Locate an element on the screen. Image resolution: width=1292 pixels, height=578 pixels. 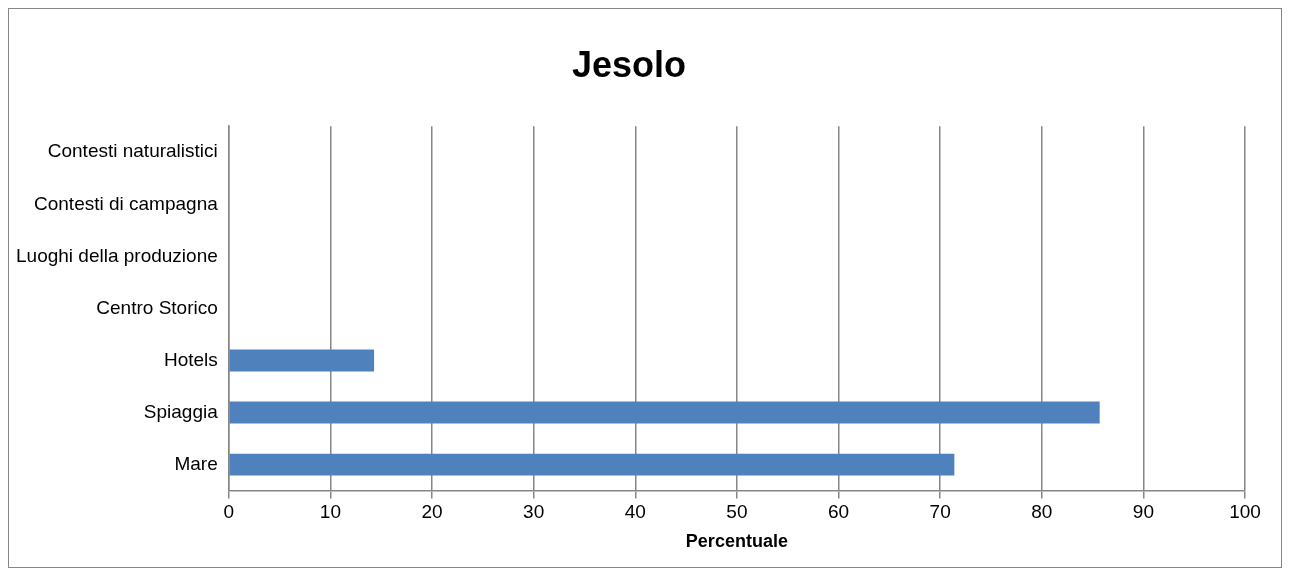
x-tick-label: 80 is located at coordinates (1042, 512).